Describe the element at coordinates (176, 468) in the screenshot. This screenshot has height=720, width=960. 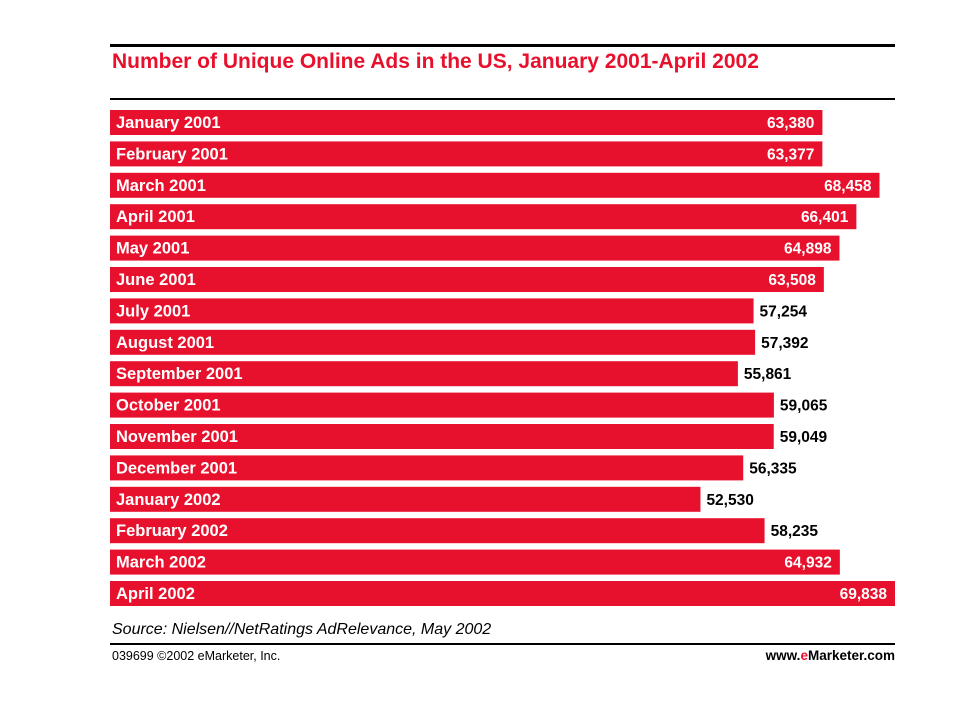
I see `bar-category-label: December 2001` at that location.